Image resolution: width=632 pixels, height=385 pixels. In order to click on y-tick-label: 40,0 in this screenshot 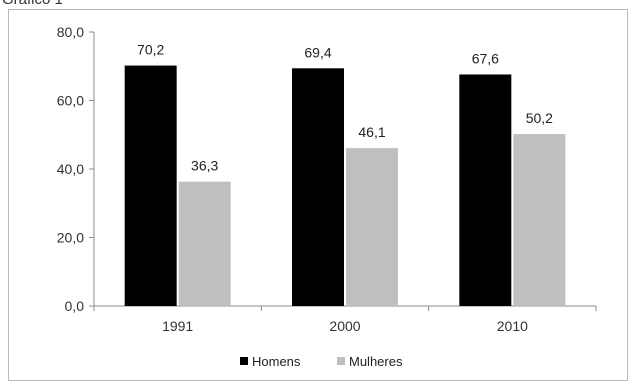, I will do `click(70, 169)`.